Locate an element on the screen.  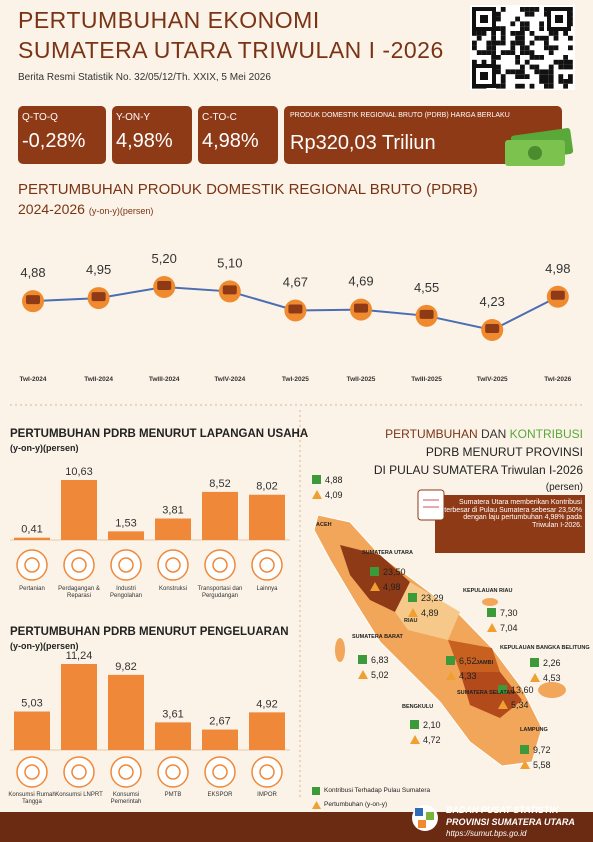
value-label: 8,02 is located at coordinates (266, 487).